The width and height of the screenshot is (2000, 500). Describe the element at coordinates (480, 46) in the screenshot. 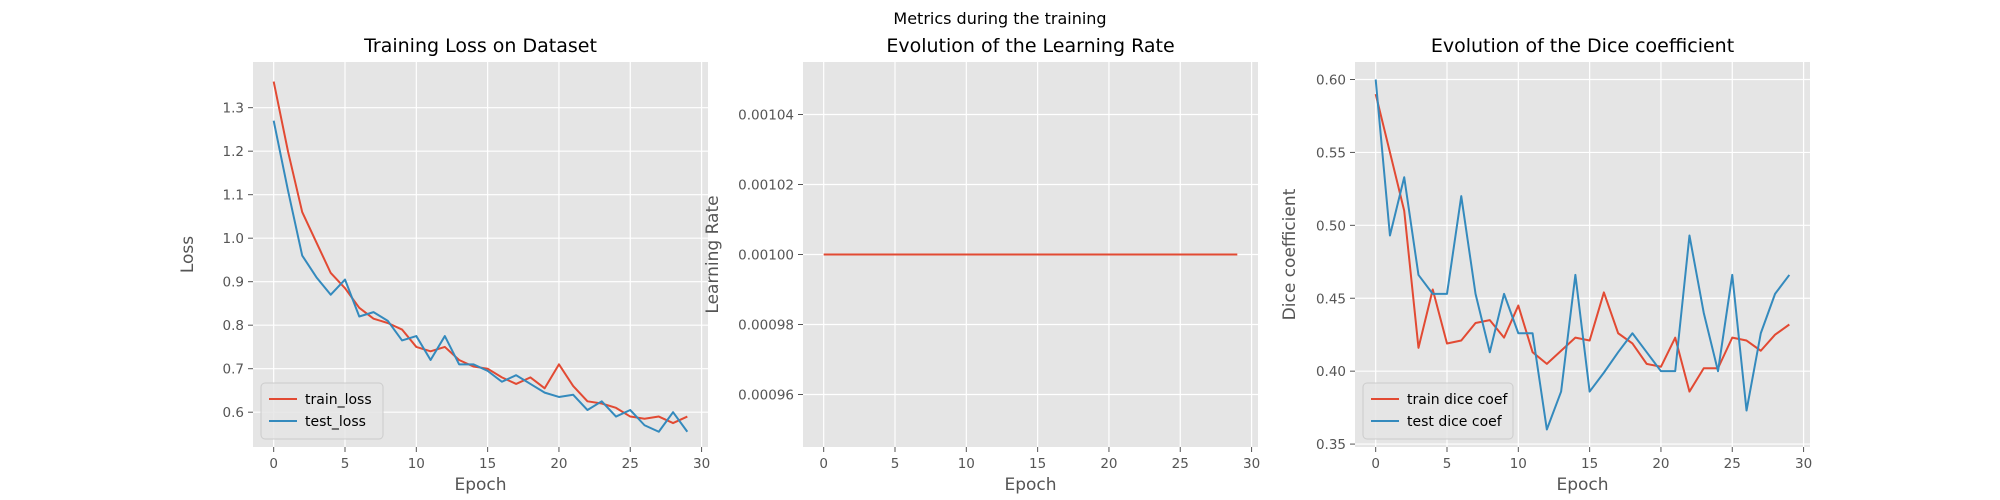

I see `chart-title: Training Loss on Dataset` at that location.